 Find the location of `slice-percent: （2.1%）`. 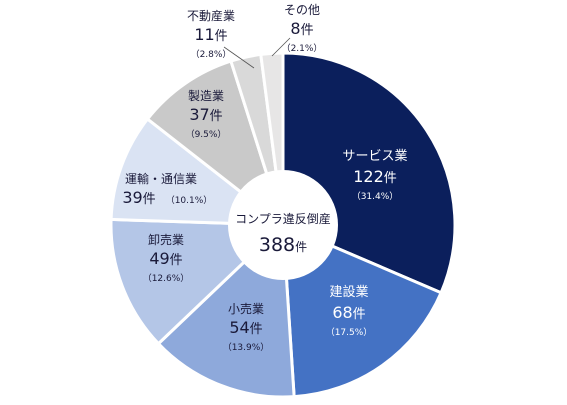

slice-percent: （2.1%） is located at coordinates (302, 48).